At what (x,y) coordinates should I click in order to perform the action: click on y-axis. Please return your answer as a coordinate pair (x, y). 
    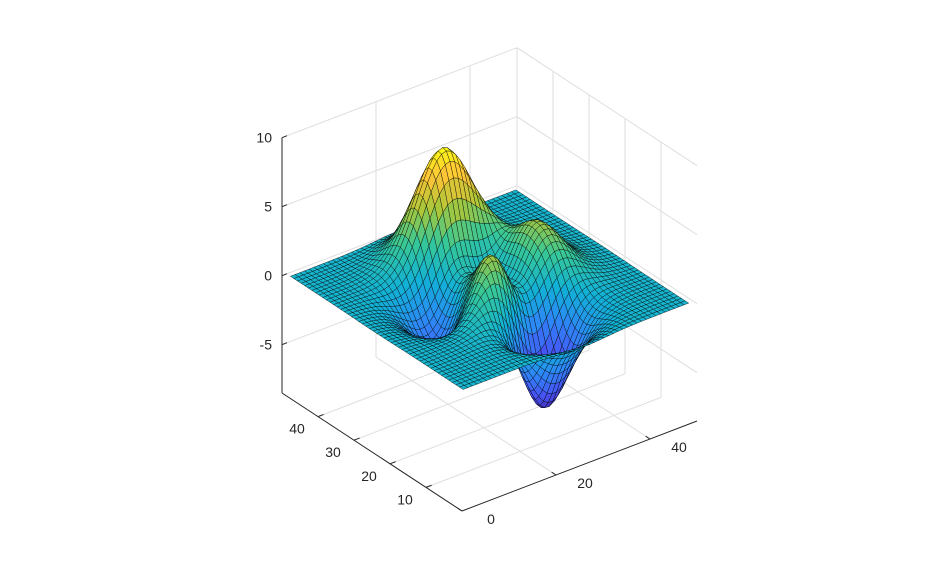
    Looking at the image, I should click on (372, 452).